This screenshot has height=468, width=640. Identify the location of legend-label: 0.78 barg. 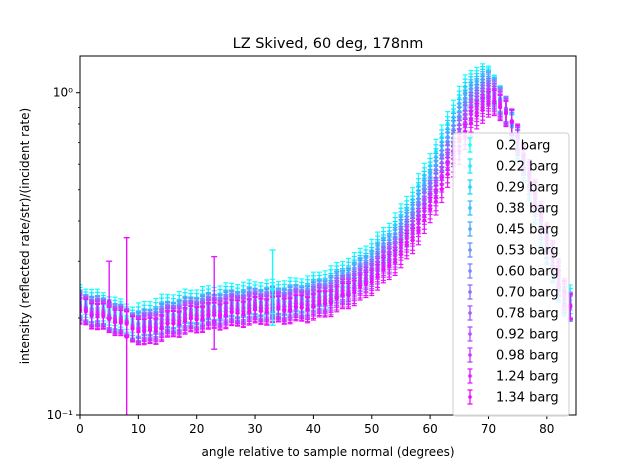
(527, 314).